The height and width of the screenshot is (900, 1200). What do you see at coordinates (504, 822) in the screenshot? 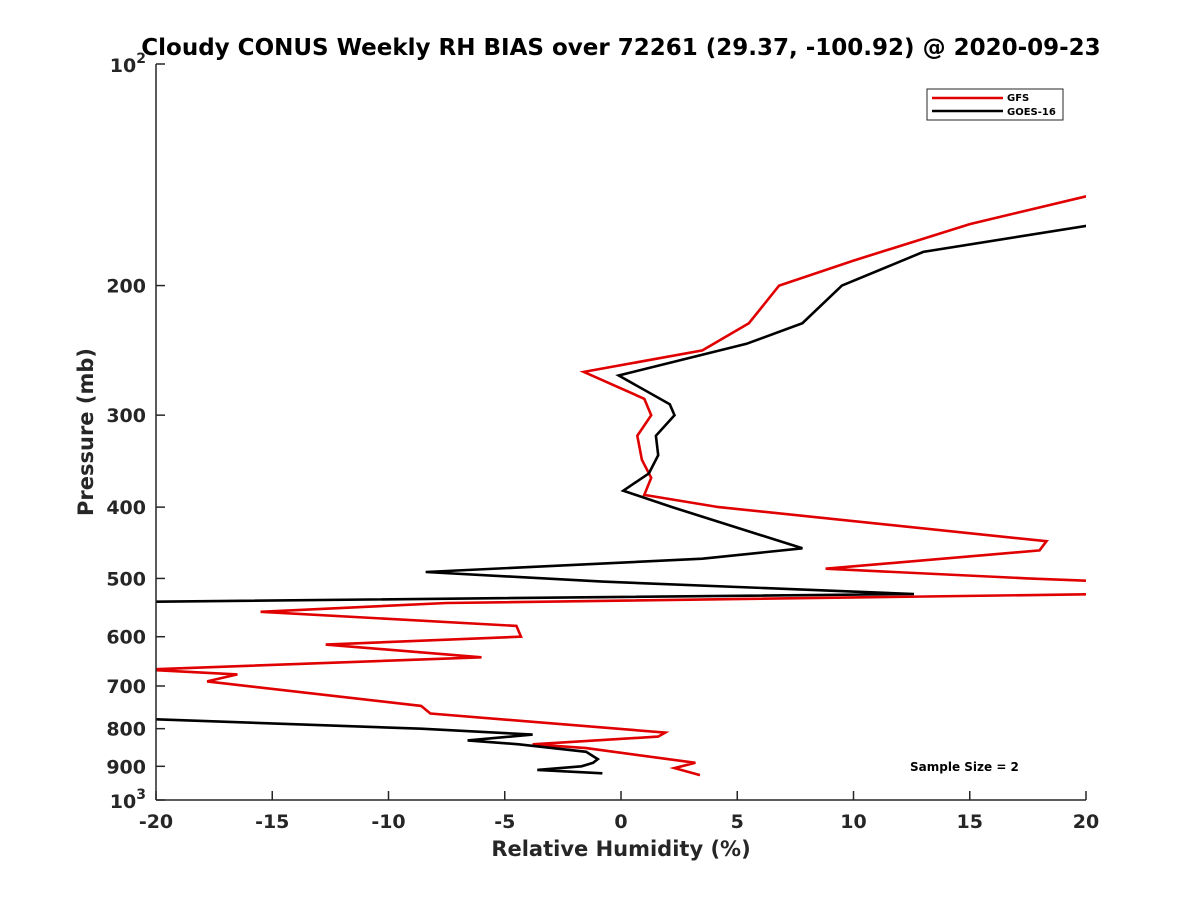
I see `x-tick-label: -5` at bounding box center [504, 822].